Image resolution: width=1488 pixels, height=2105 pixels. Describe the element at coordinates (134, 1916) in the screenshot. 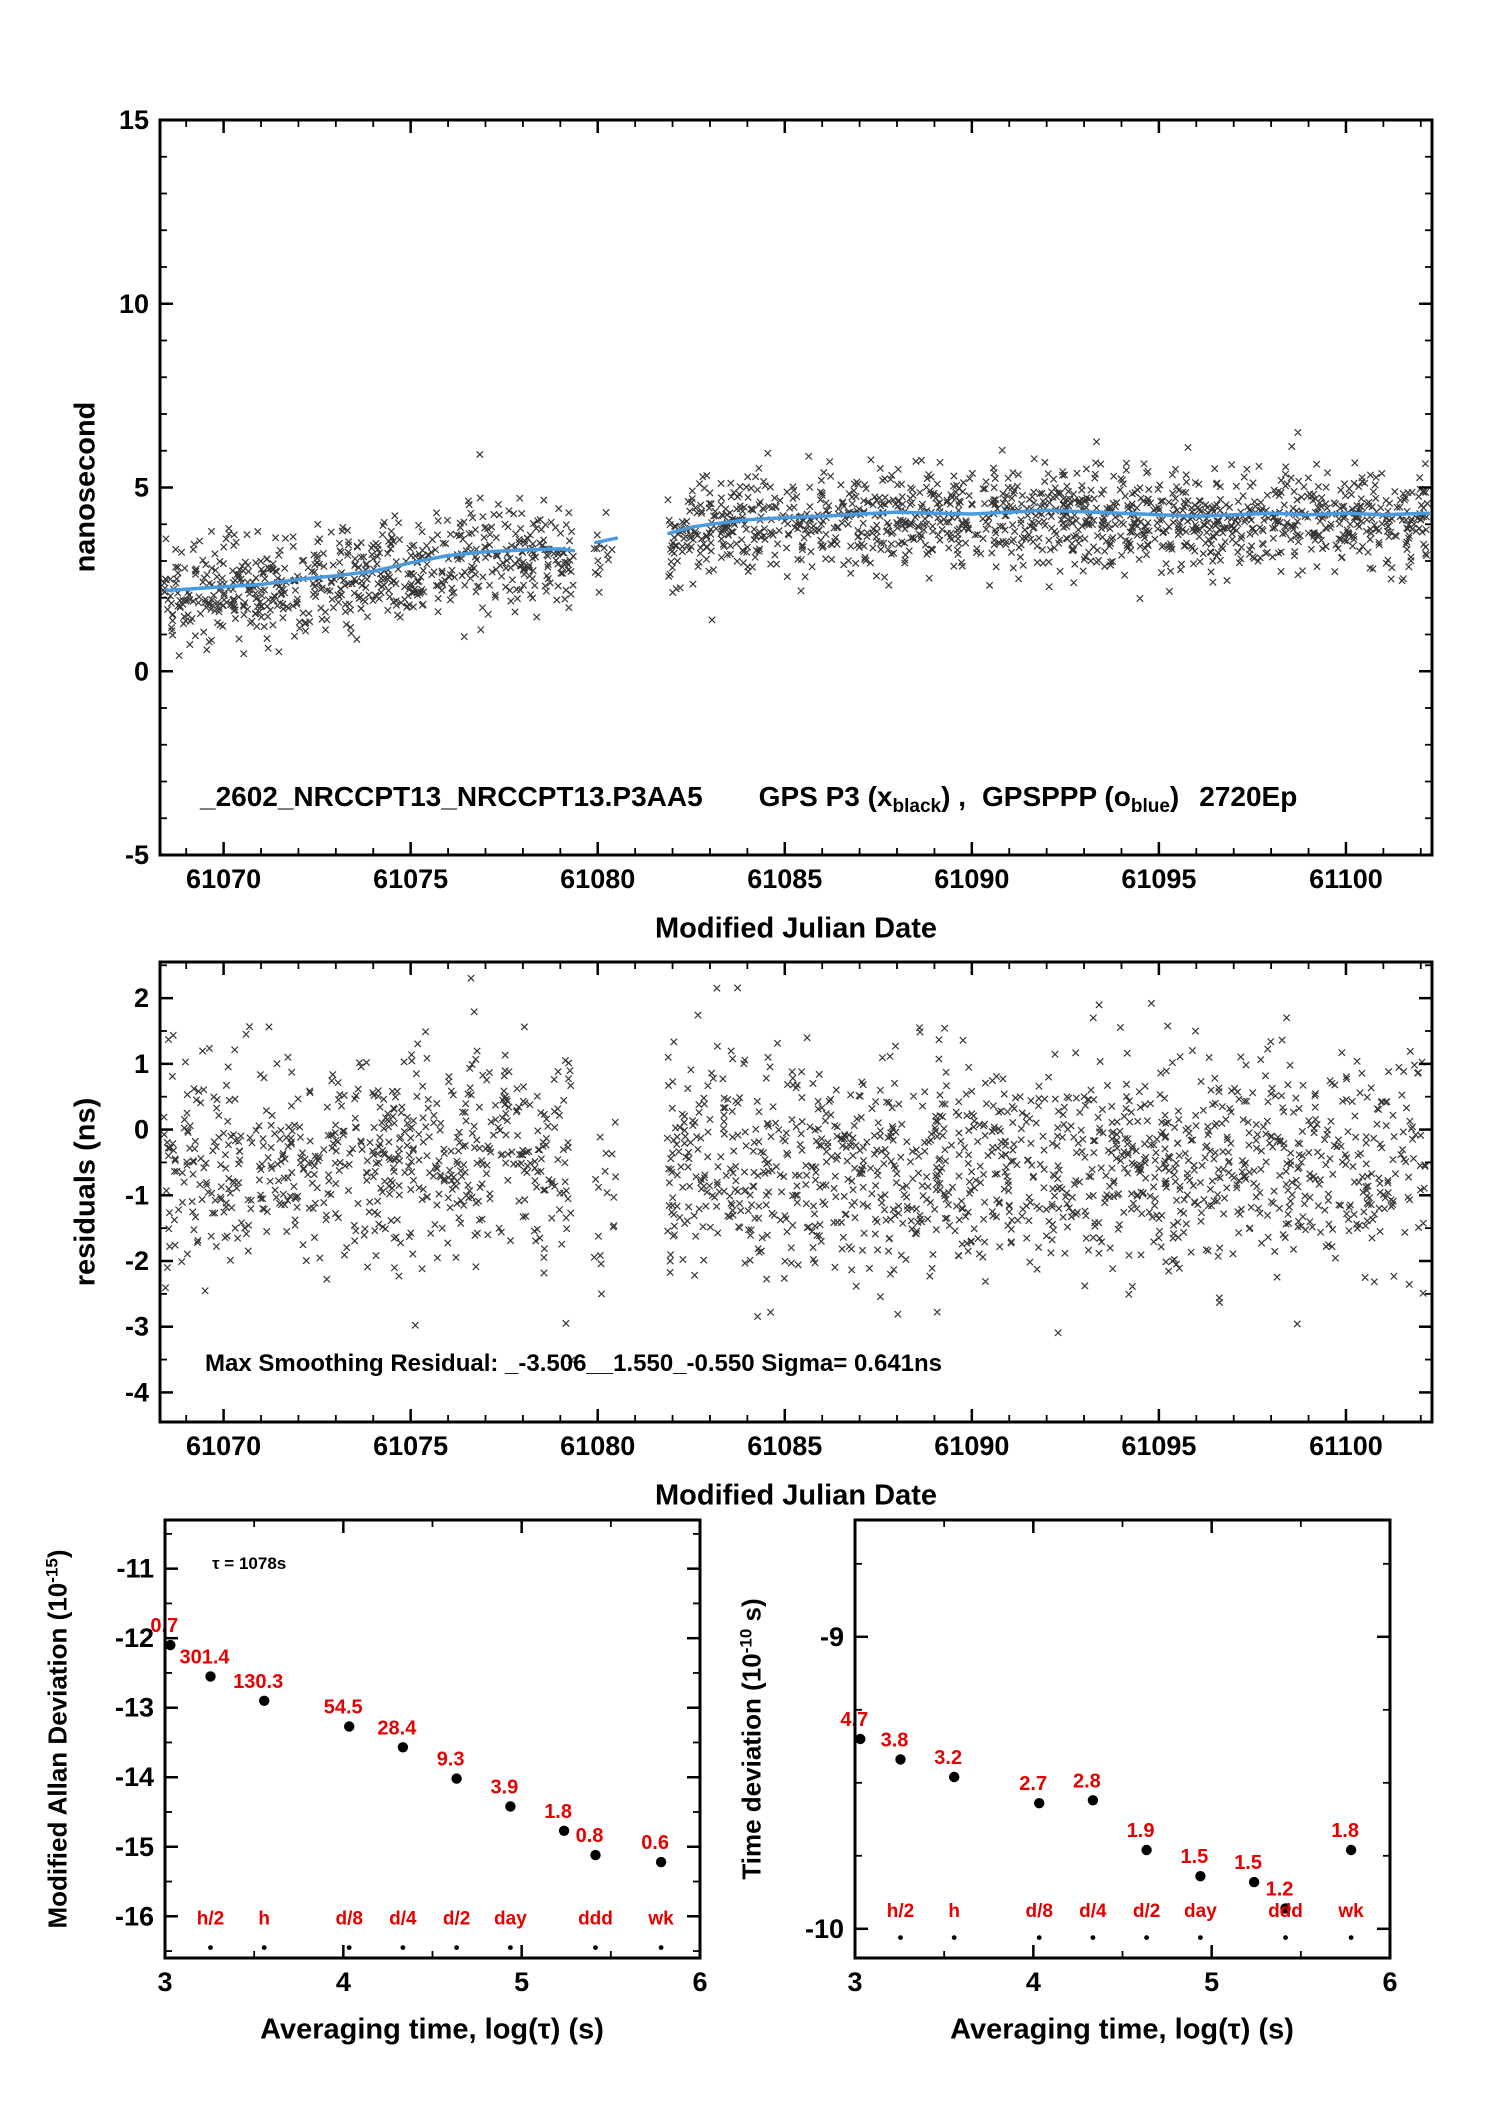

I see `y-tick-label: -16` at that location.